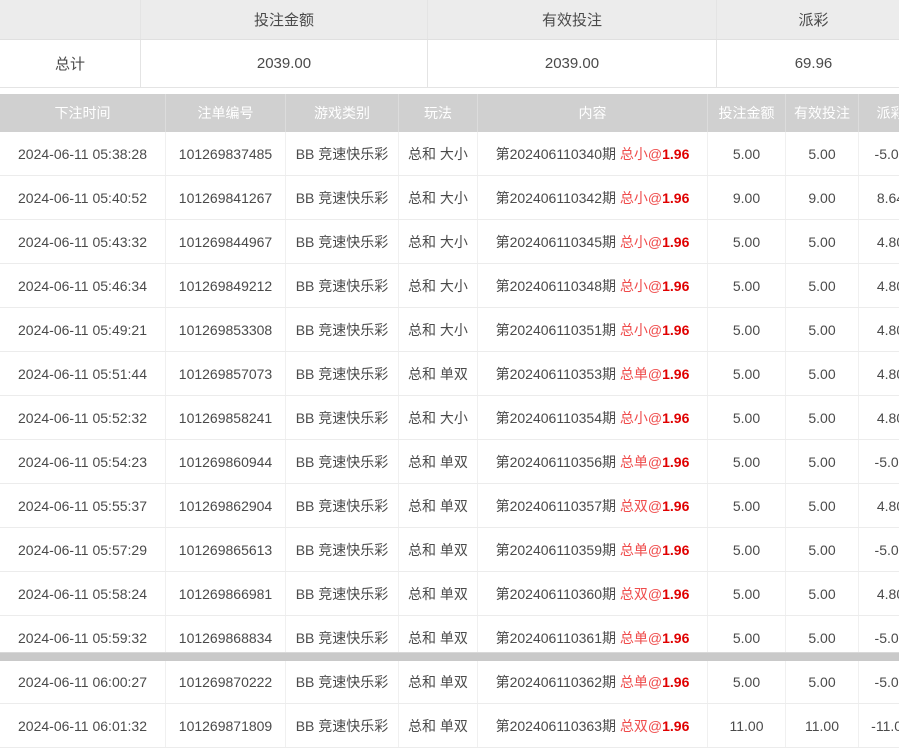 This screenshot has width=899, height=748. I want to click on summary-header-bet-amount: 投注金额, so click(284, 20).